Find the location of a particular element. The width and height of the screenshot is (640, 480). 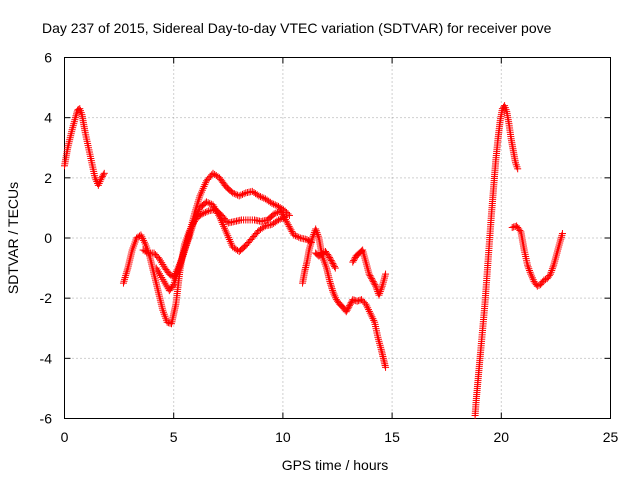

y-tick-label: 0 is located at coordinates (48, 238).